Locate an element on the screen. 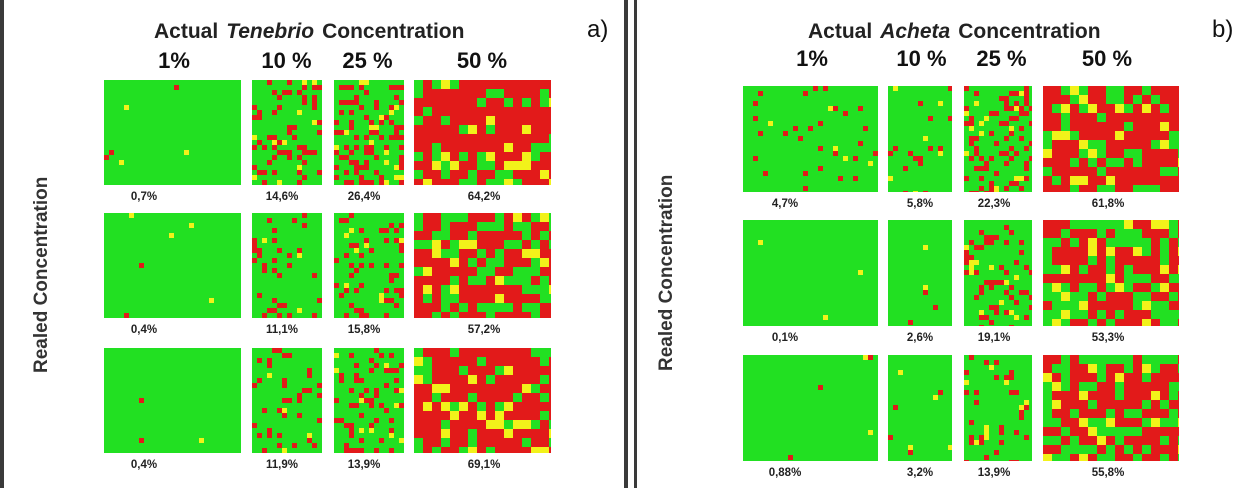 Image resolution: width=1243 pixels, height=488 pixels. hyperspectral-tile is located at coordinates (998, 273).